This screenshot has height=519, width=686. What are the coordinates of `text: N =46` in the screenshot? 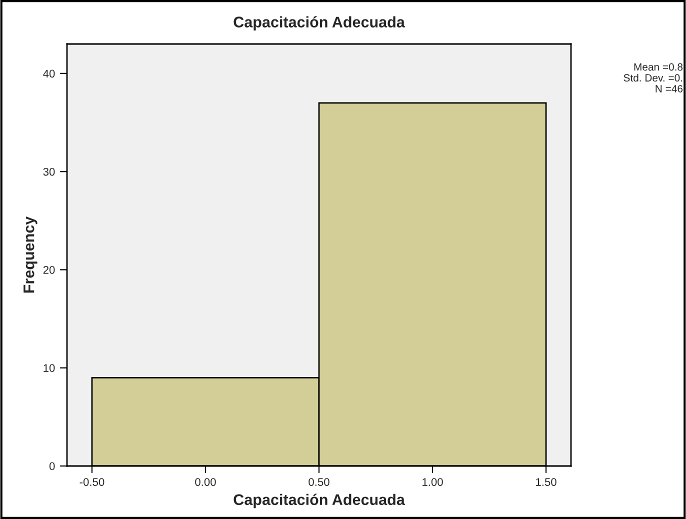 It's located at (669, 88).